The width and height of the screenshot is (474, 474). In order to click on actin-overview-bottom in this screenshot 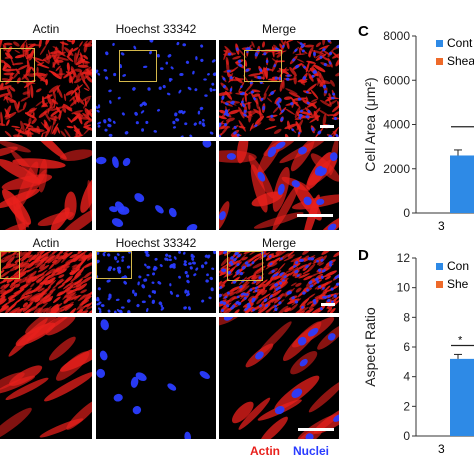, I will do `click(46, 282)`.